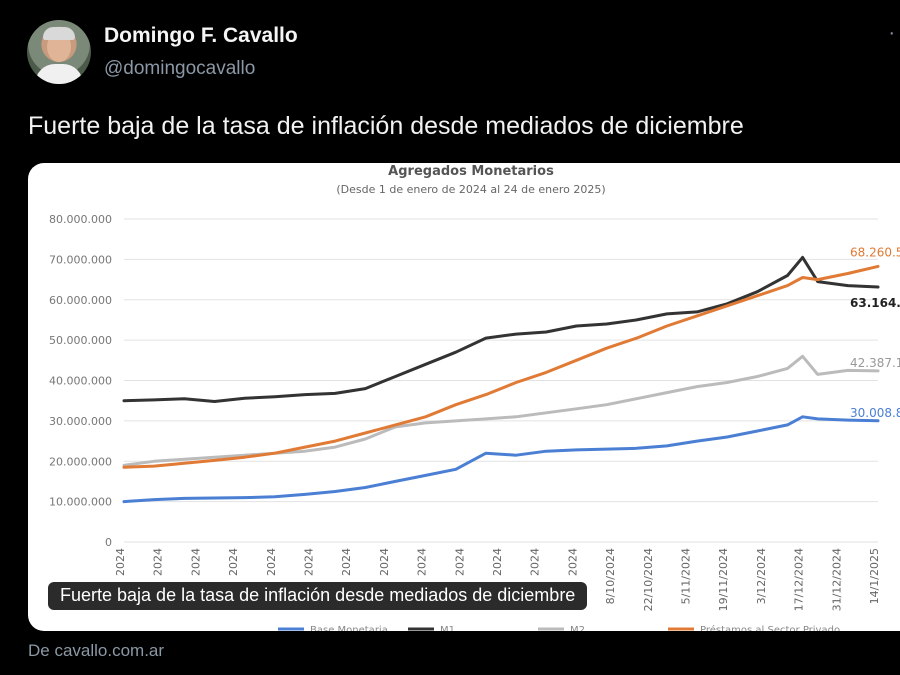 This screenshot has height=675, width=900. What do you see at coordinates (723, 579) in the screenshot?
I see `x-tick-label: 19/11/2024` at bounding box center [723, 579].